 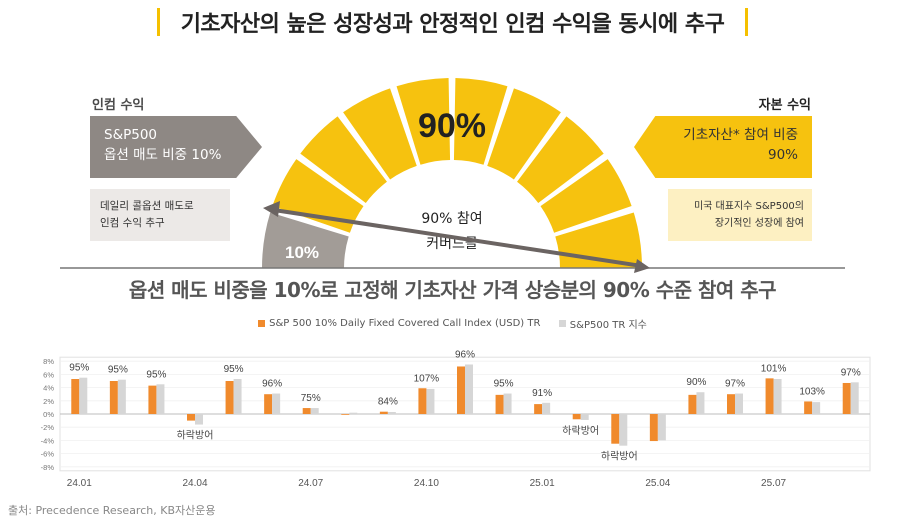 What do you see at coordinates (740, 135) in the screenshot?
I see `capital-box-line1: 기초자산* 참여 비중` at bounding box center [740, 135].